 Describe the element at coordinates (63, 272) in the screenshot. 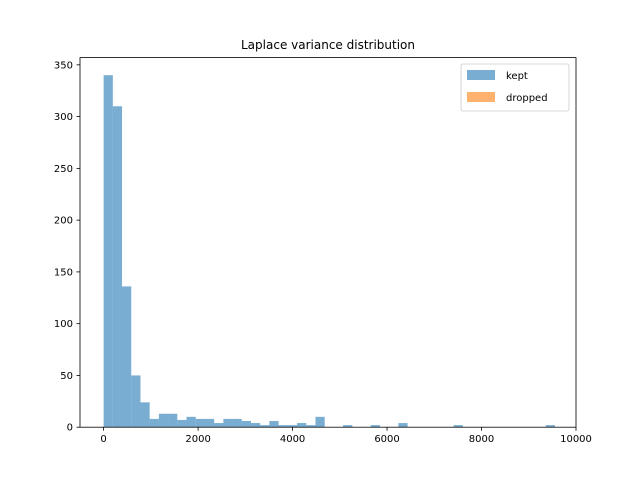

I see `y-tick-label-3: 150` at that location.